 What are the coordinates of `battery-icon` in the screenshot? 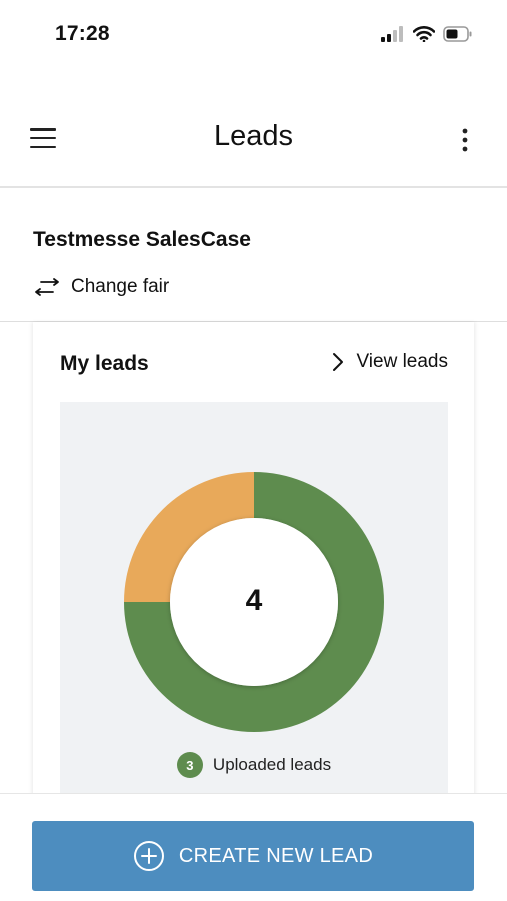 It's located at (457, 34).